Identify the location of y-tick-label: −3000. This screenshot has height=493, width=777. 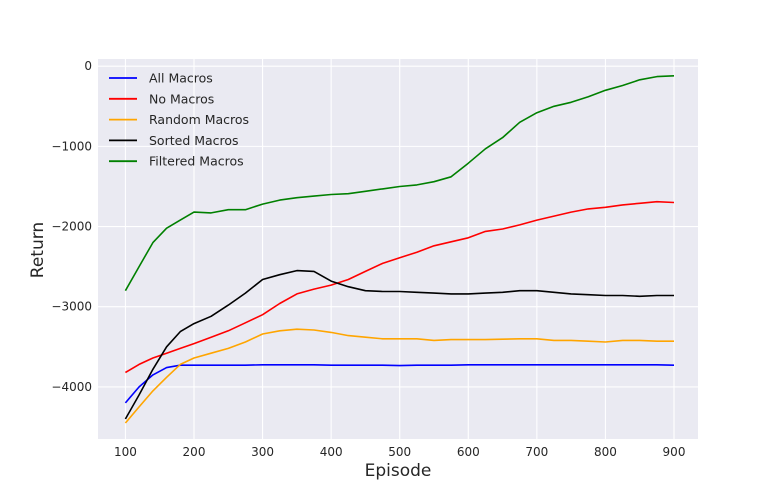
(71, 307).